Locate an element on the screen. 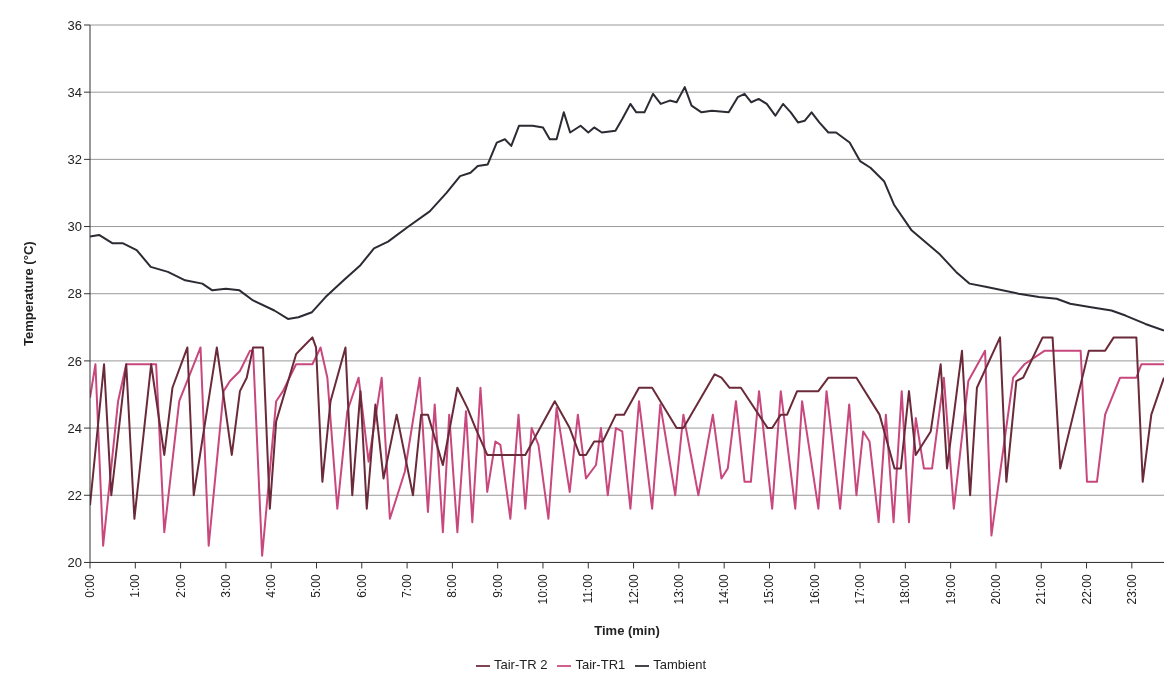  x-tick-label: 6:00 is located at coordinates (361, 586).